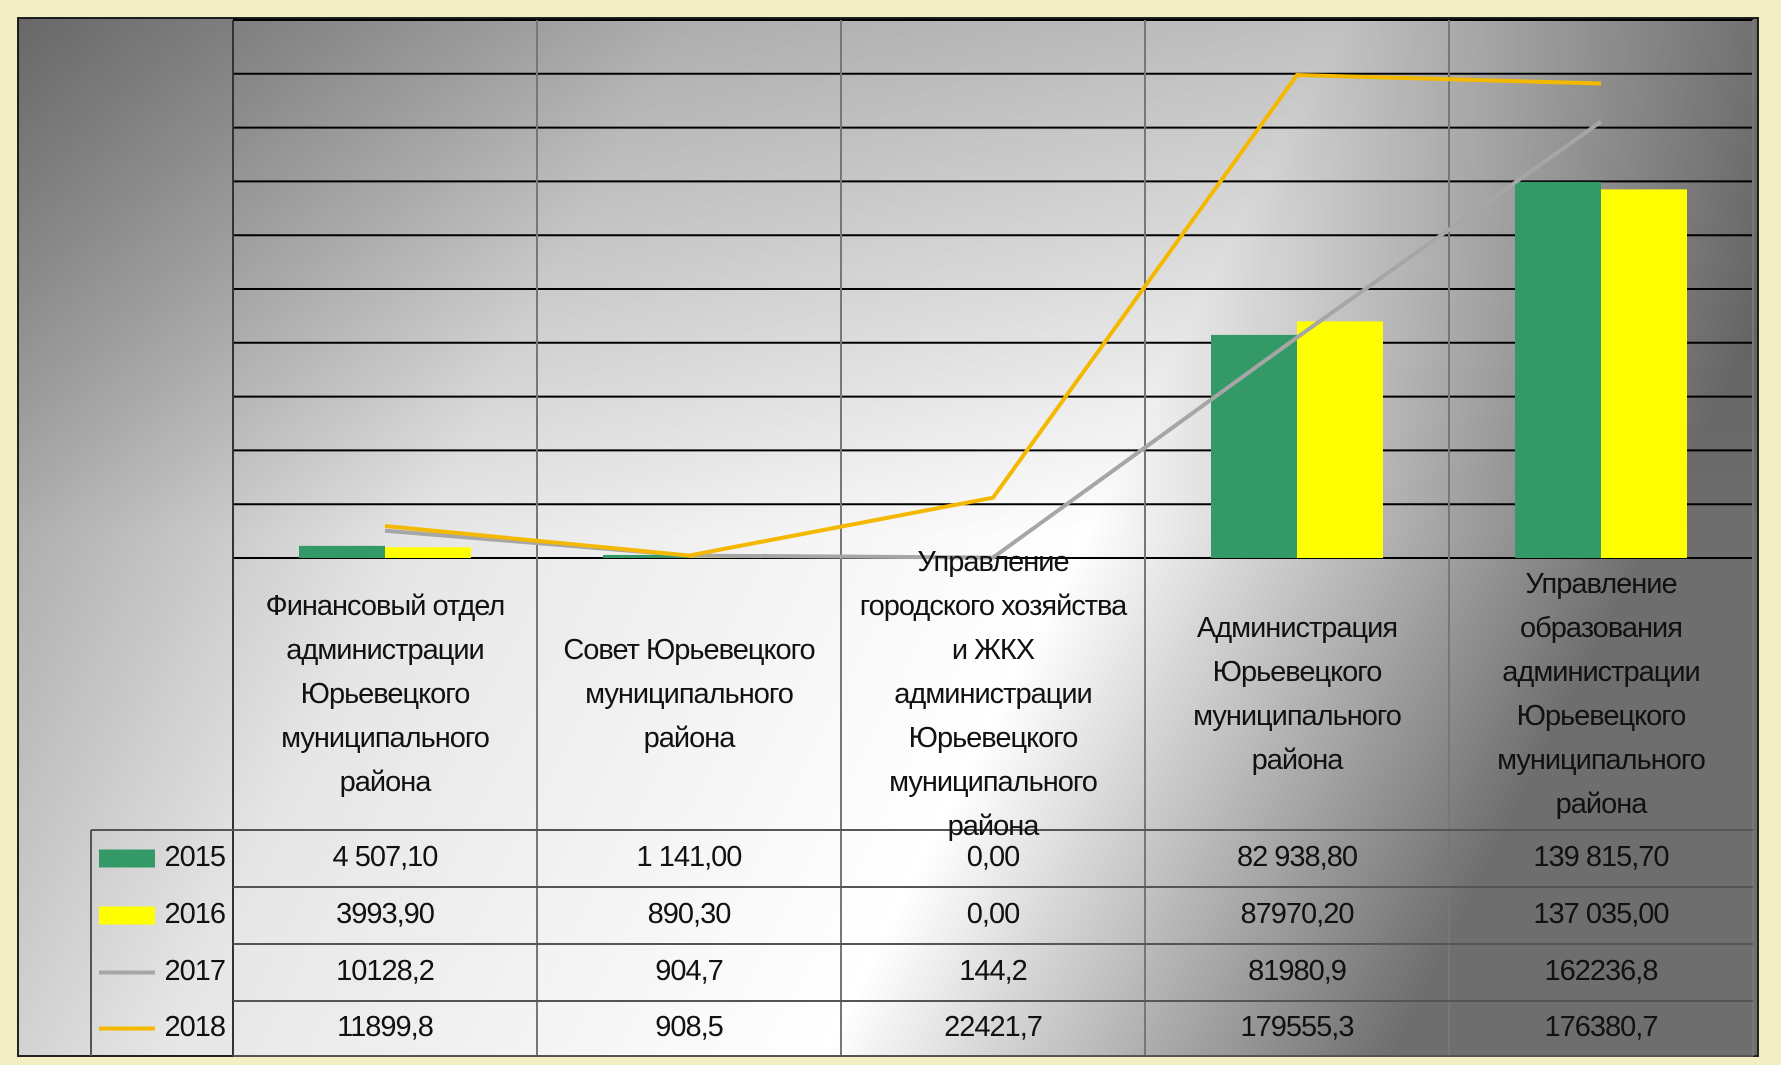 The height and width of the screenshot is (1065, 1781). What do you see at coordinates (1297, 857) in the screenshot?
I see `table-value: 82 938,80` at bounding box center [1297, 857].